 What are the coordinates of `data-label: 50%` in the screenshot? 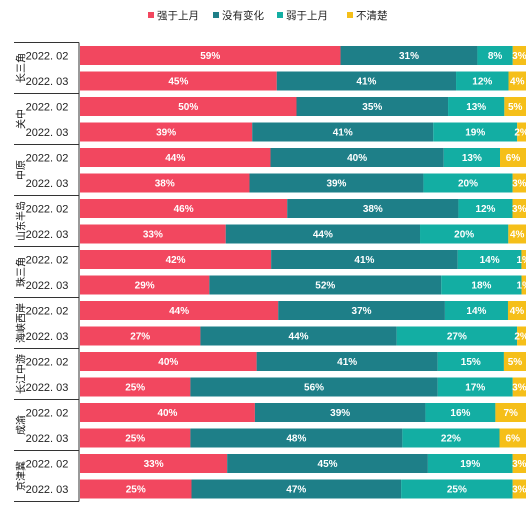 It's located at (188, 107).